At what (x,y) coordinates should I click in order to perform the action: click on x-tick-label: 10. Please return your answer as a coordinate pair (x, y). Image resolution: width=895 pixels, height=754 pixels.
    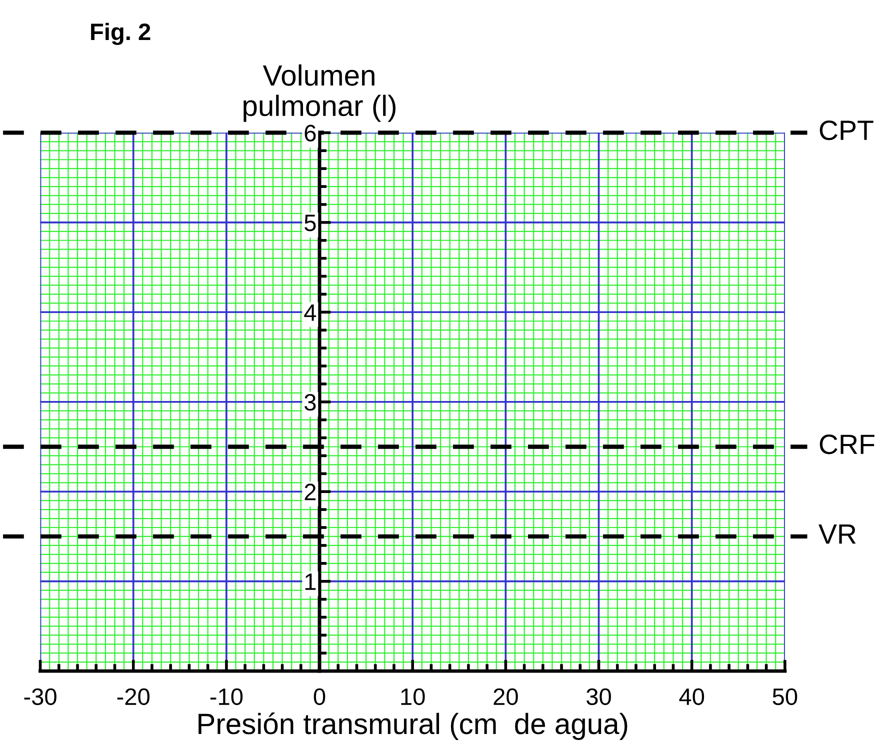
    Looking at the image, I should click on (413, 697).